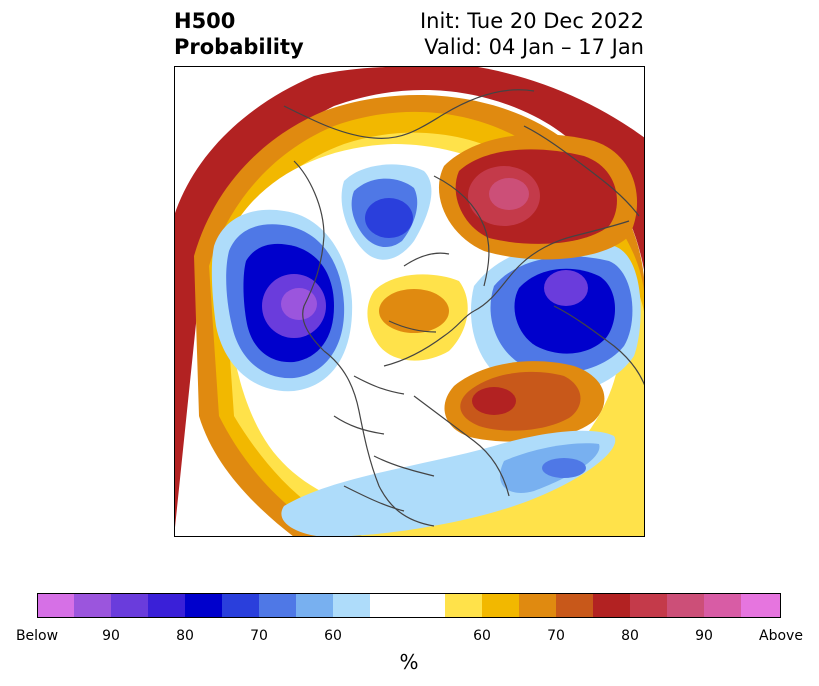 This screenshot has height=686, width=819. I want to click on colorbar-unit: %, so click(409, 662).